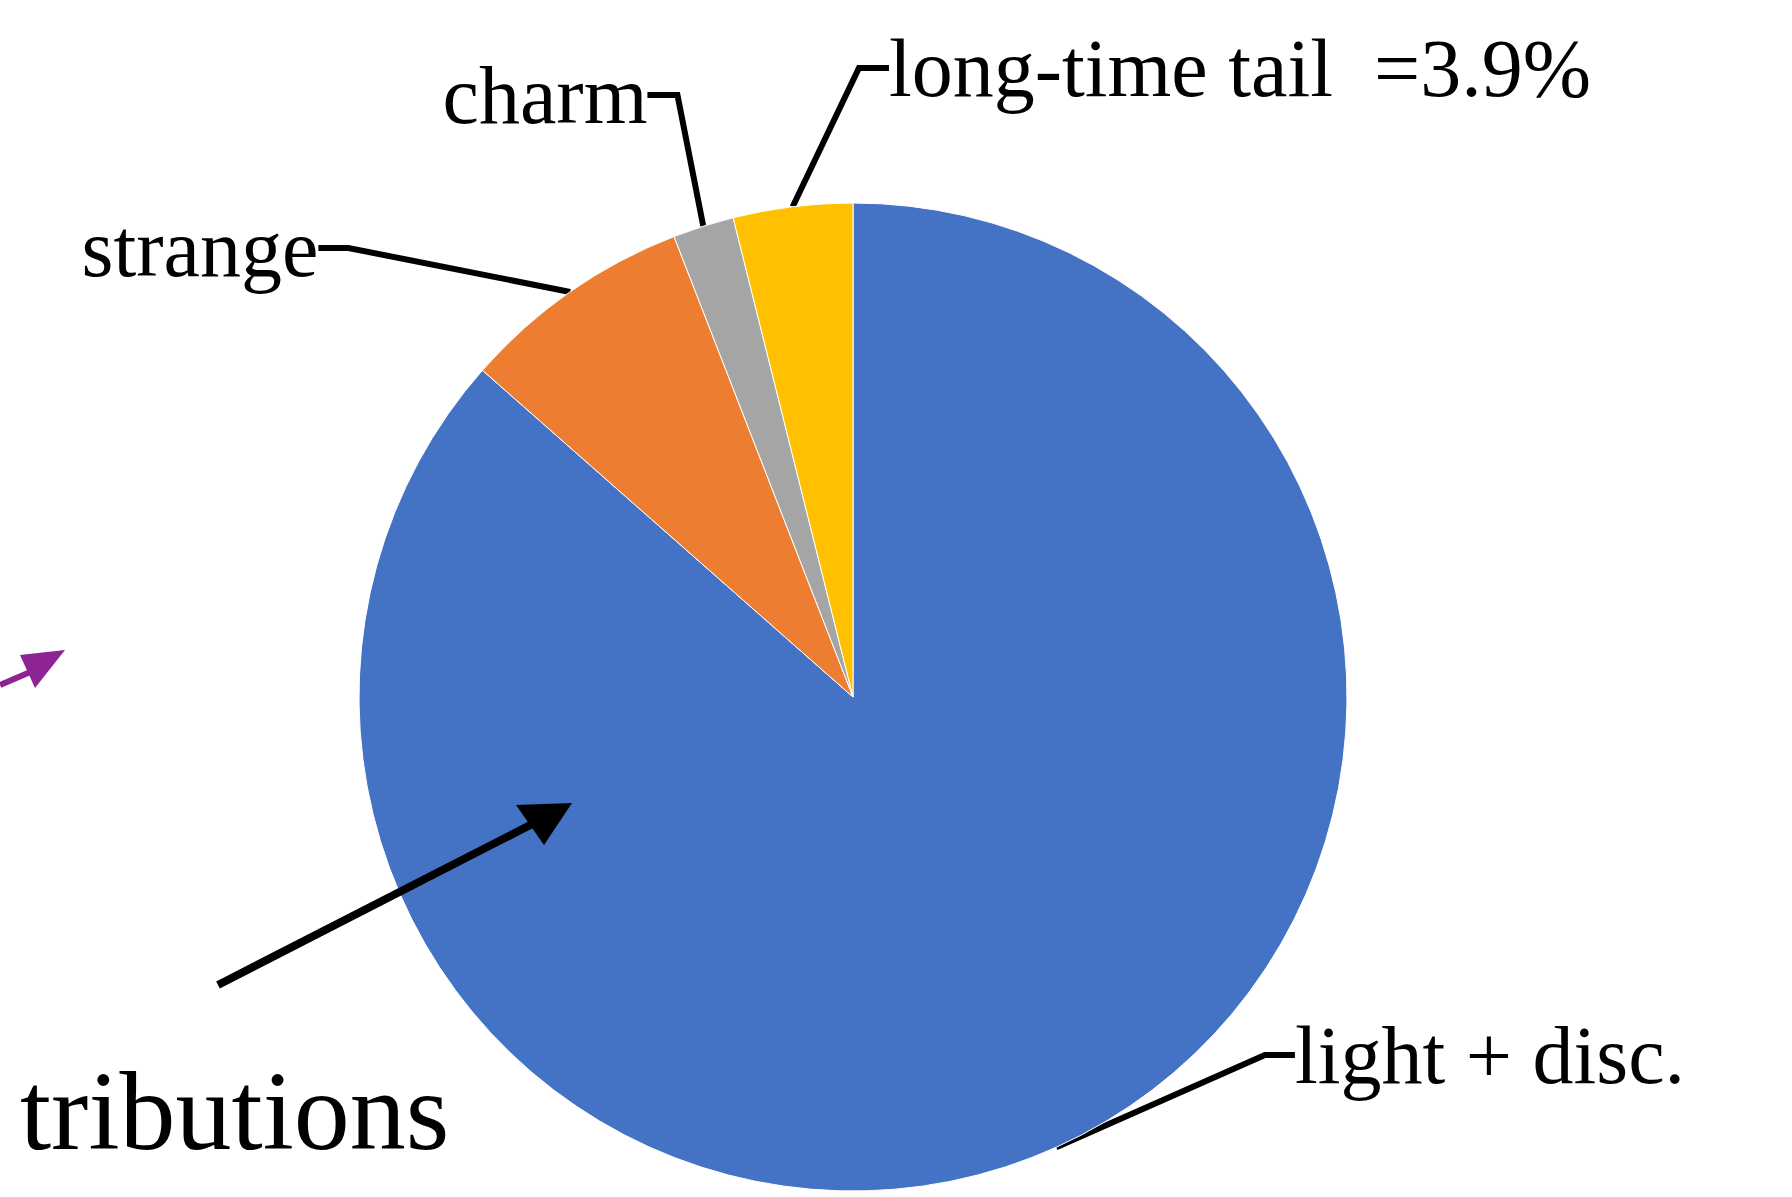 This screenshot has width=1792, height=1197. What do you see at coordinates (1490, 1055) in the screenshot?
I see `slice-label: light + disc.` at bounding box center [1490, 1055].